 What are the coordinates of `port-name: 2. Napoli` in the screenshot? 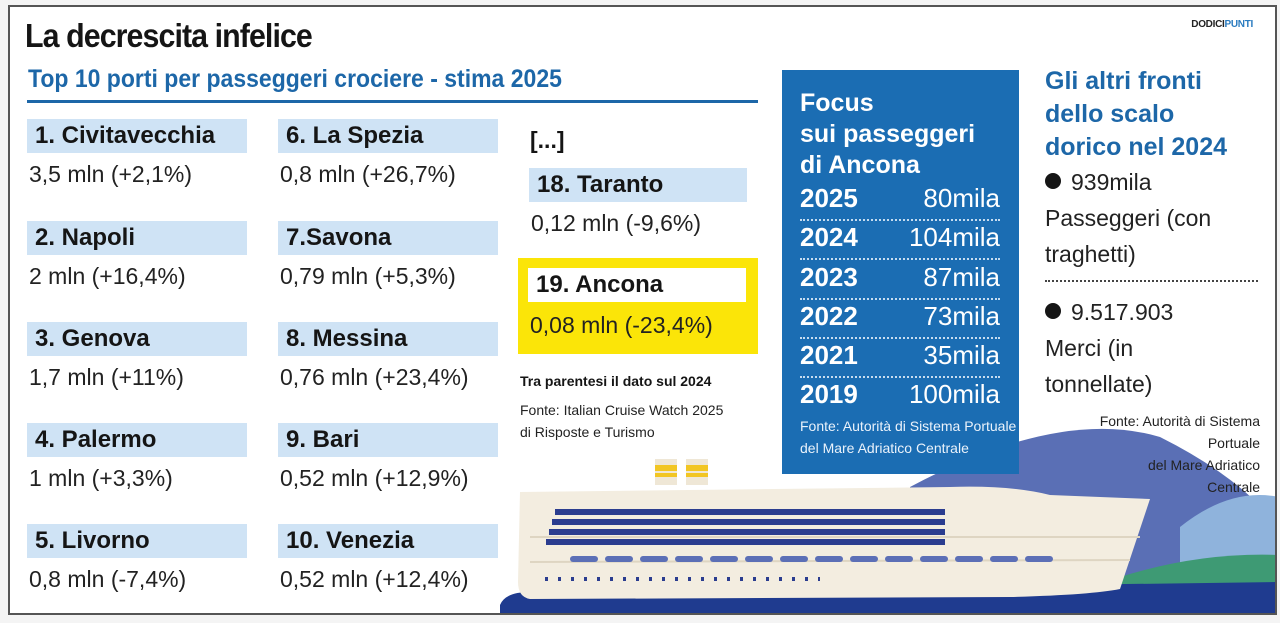 It's located at (137, 238).